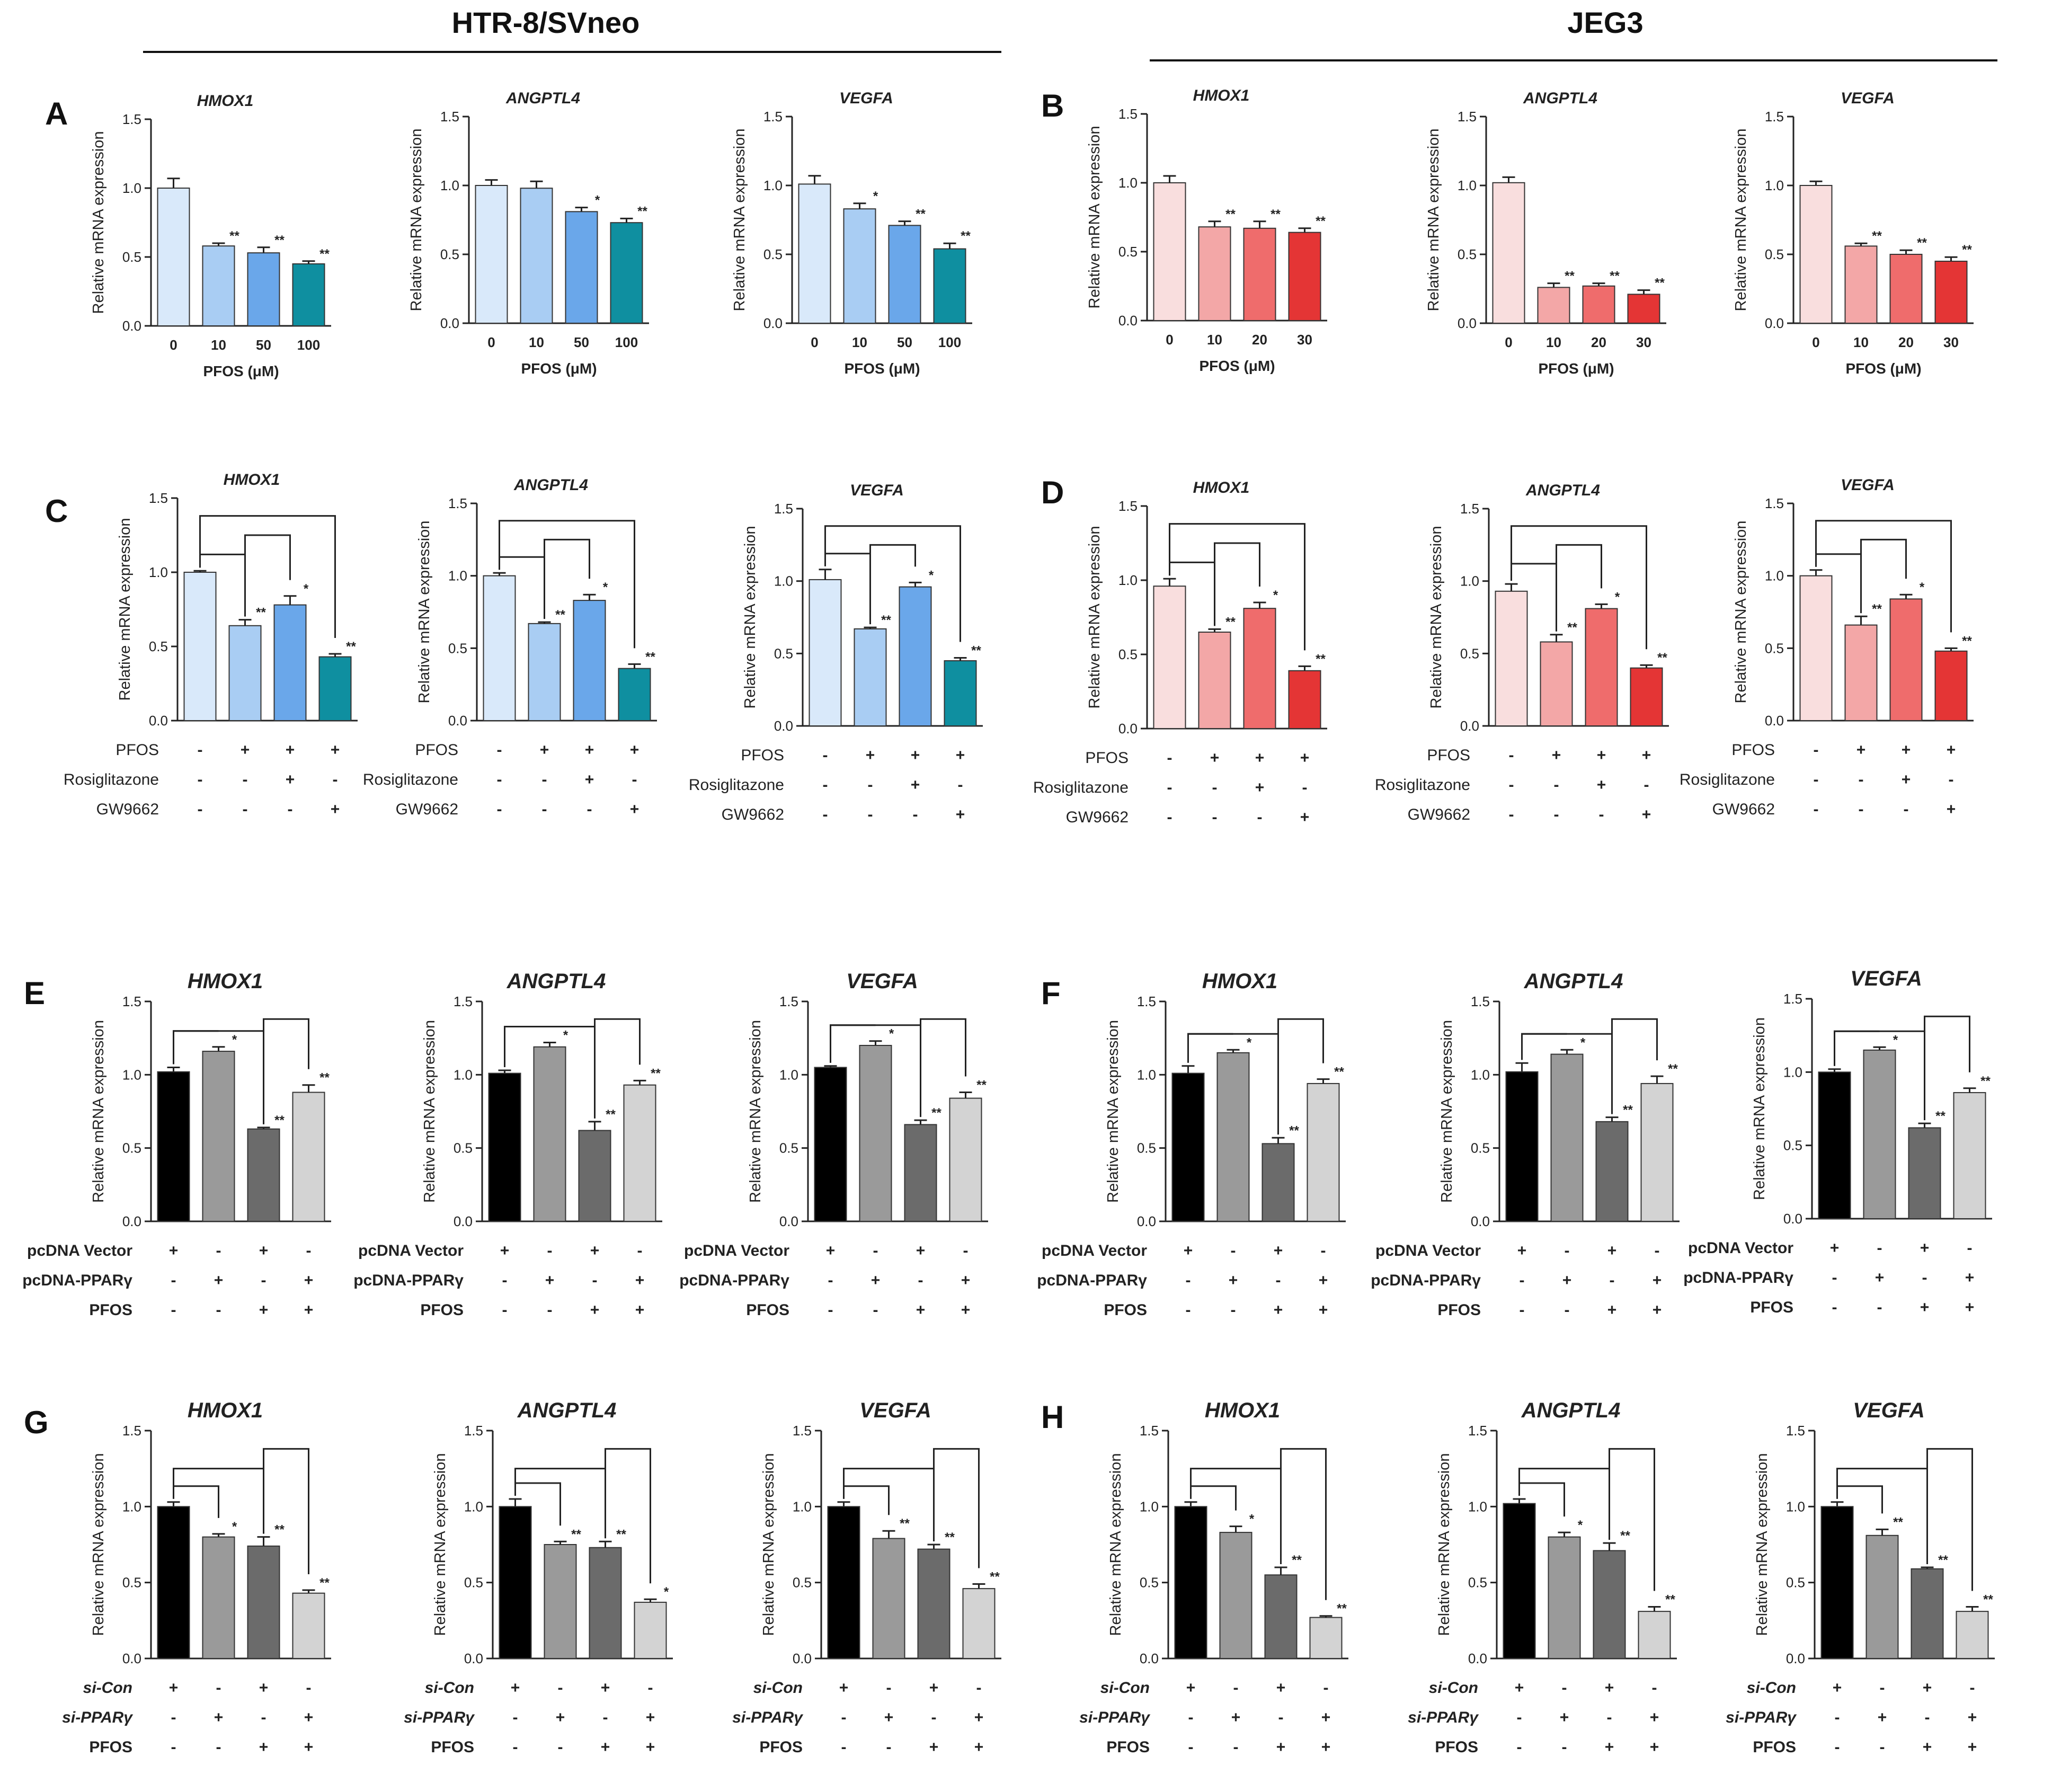 The height and width of the screenshot is (1792, 2061). I want to click on row-label-g-vegfa-3-0: si-Con, so click(778, 1688).